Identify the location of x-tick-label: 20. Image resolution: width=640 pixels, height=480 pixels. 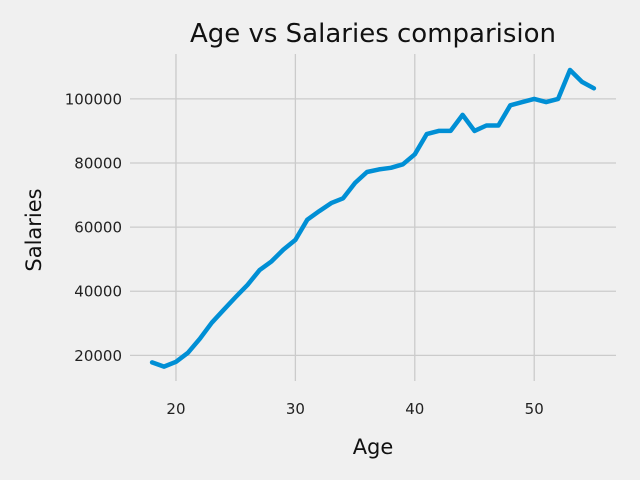
(175, 409).